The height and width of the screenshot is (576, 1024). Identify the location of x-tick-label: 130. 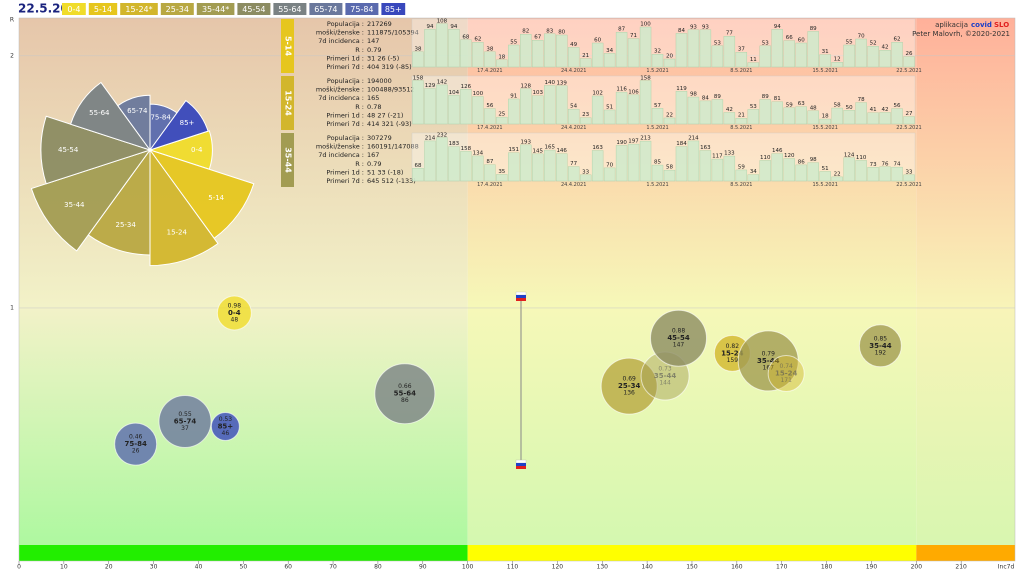
(603, 567).